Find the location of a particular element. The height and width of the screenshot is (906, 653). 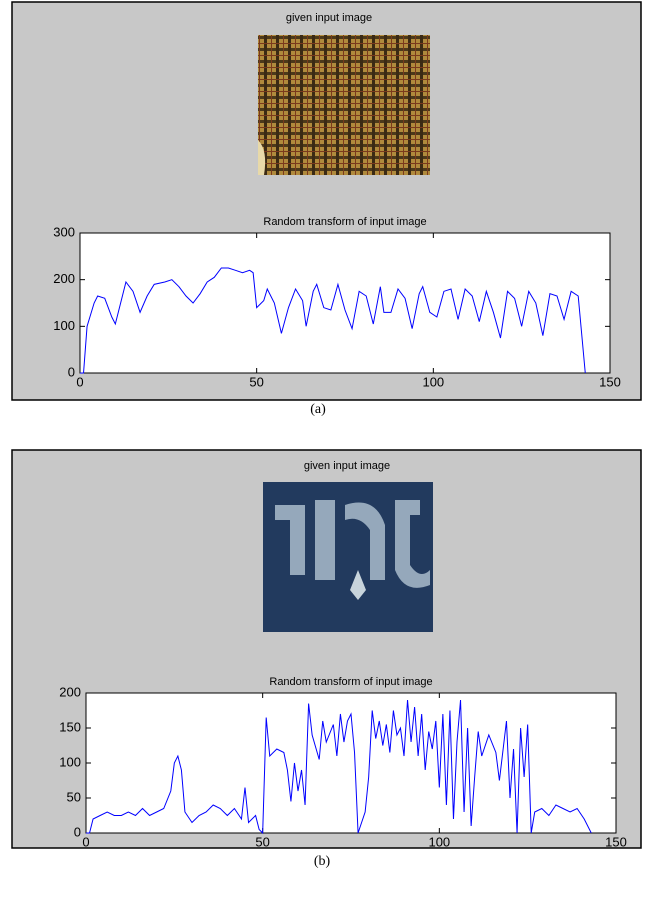

y-tick-label: 50 is located at coordinates (74, 796).